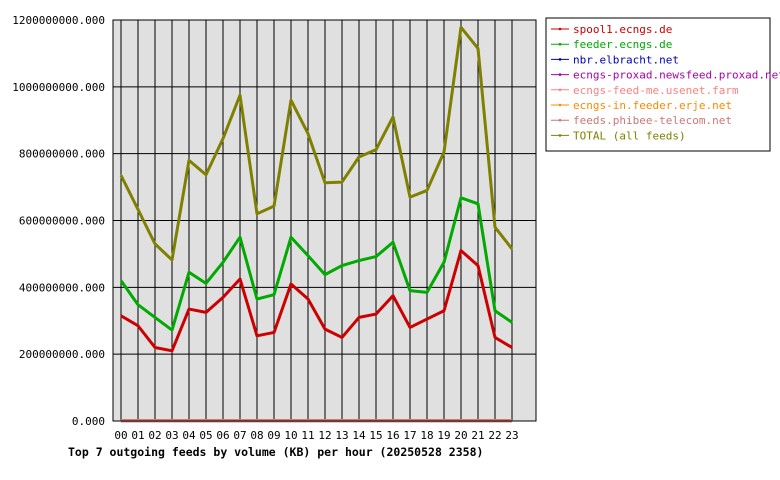 The height and width of the screenshot is (480, 780). Describe the element at coordinates (443, 435) in the screenshot. I see `x-tick-label: 19` at that location.